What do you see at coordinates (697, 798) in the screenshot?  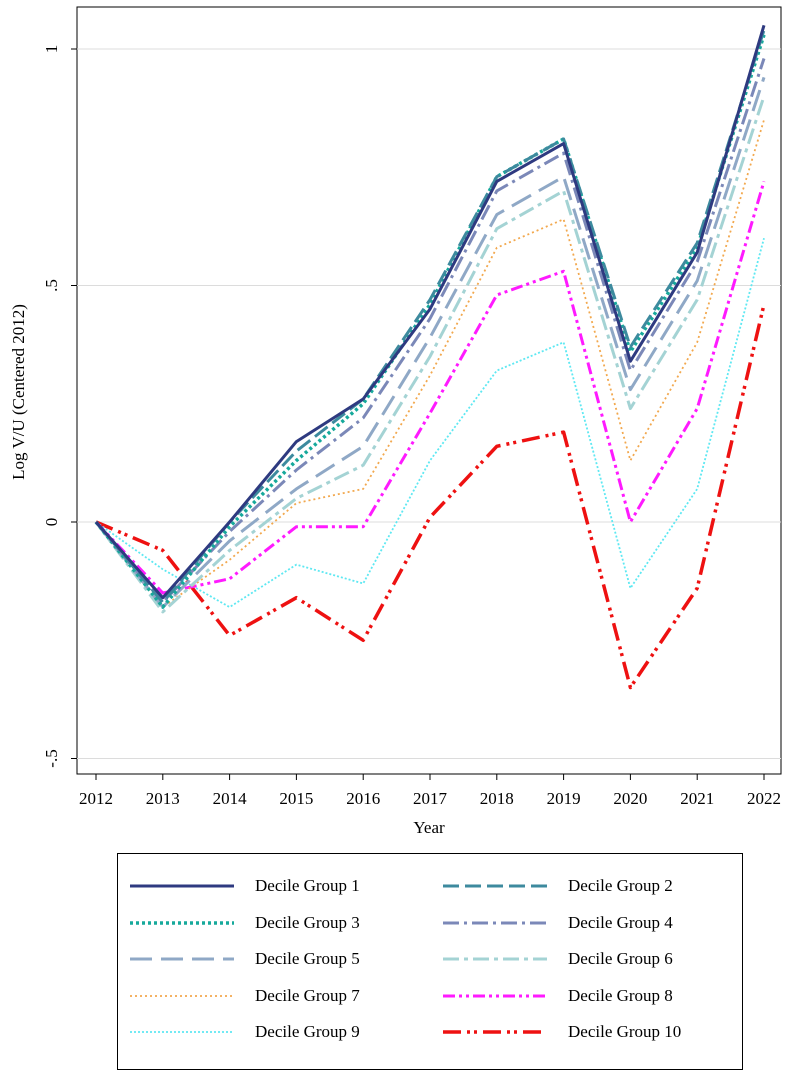 I see `x-tick-label-9: 2021` at bounding box center [697, 798].